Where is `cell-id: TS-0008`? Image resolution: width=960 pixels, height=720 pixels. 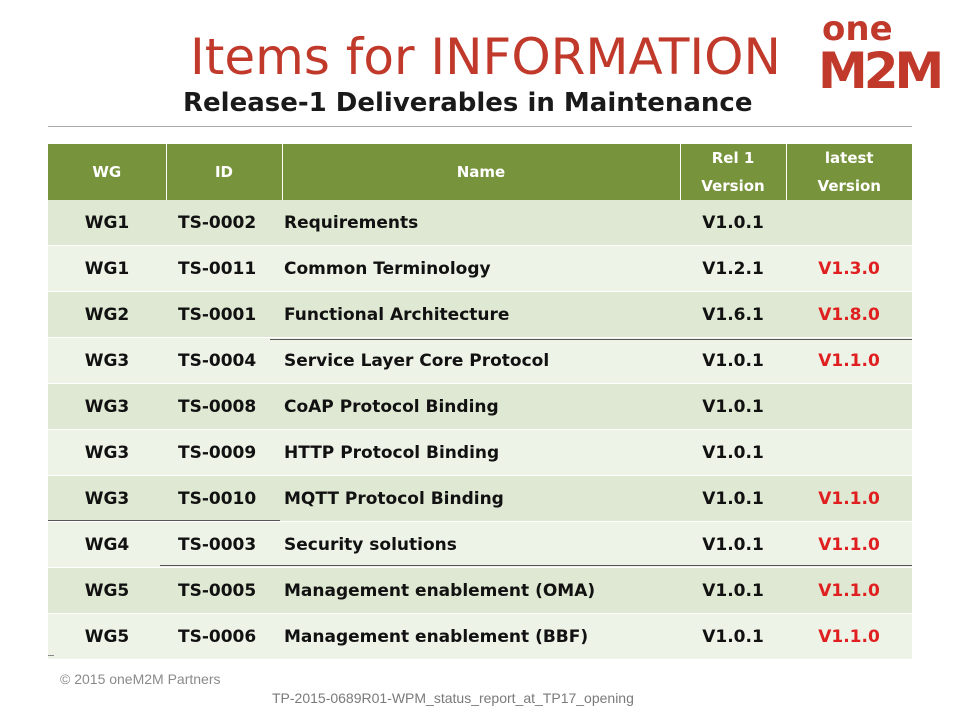
cell-id: TS-0008 is located at coordinates (224, 406).